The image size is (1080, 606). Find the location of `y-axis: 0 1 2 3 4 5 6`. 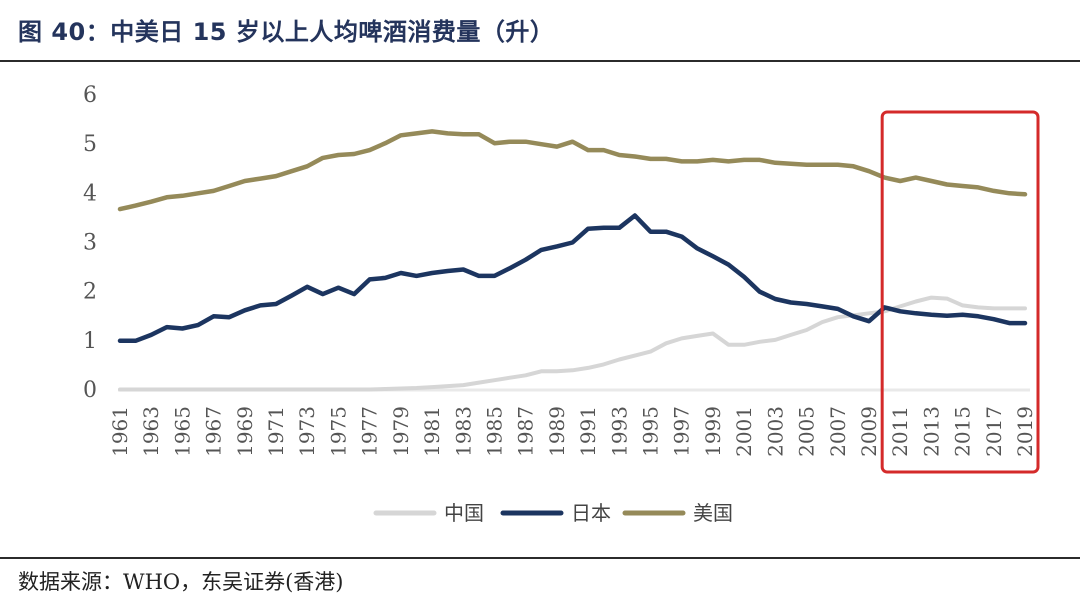

y-axis: 0 1 2 3 4 5 6 is located at coordinates (90, 243).